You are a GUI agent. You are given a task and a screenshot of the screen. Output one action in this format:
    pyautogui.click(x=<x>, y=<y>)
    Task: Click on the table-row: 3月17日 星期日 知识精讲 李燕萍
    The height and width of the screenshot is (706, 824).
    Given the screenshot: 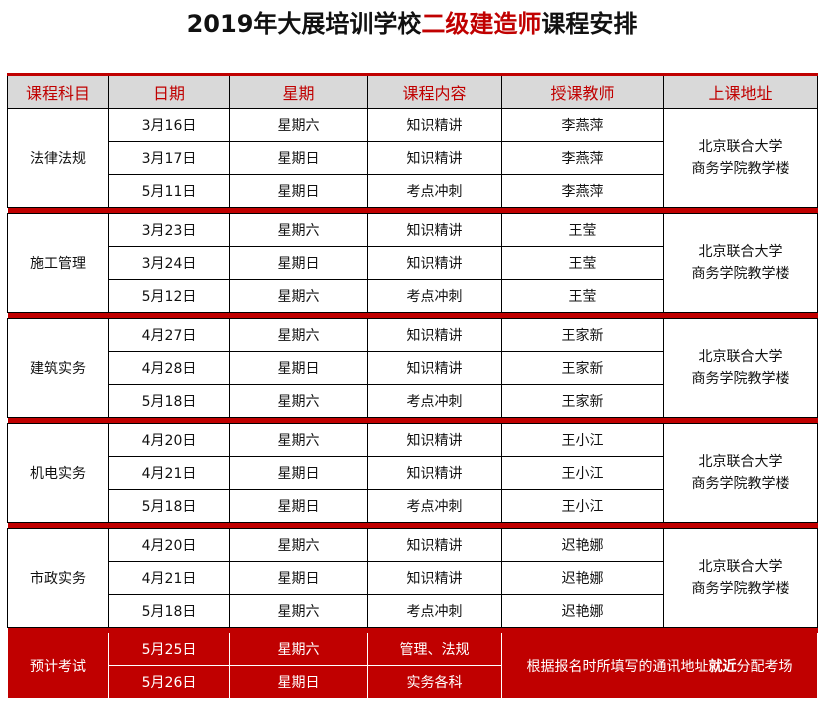 What is the action you would take?
    pyautogui.click(x=413, y=158)
    